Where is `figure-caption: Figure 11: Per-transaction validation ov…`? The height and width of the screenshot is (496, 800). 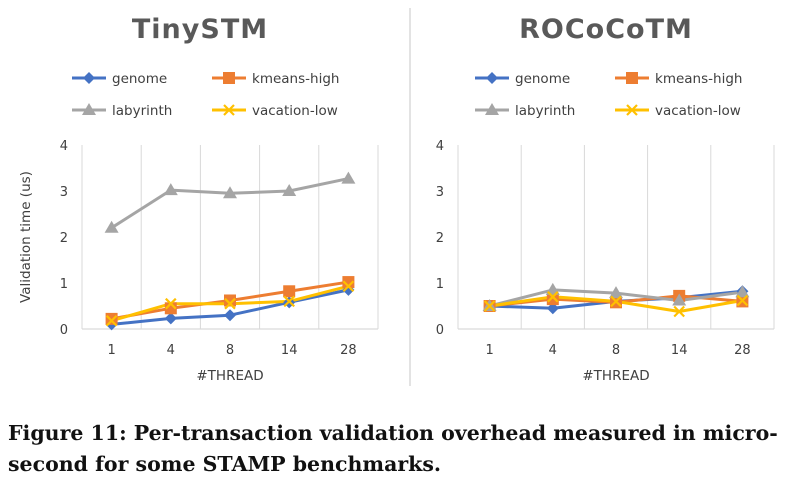 figure-caption: Figure 11: Per-transaction validation ov… is located at coordinates (393, 448).